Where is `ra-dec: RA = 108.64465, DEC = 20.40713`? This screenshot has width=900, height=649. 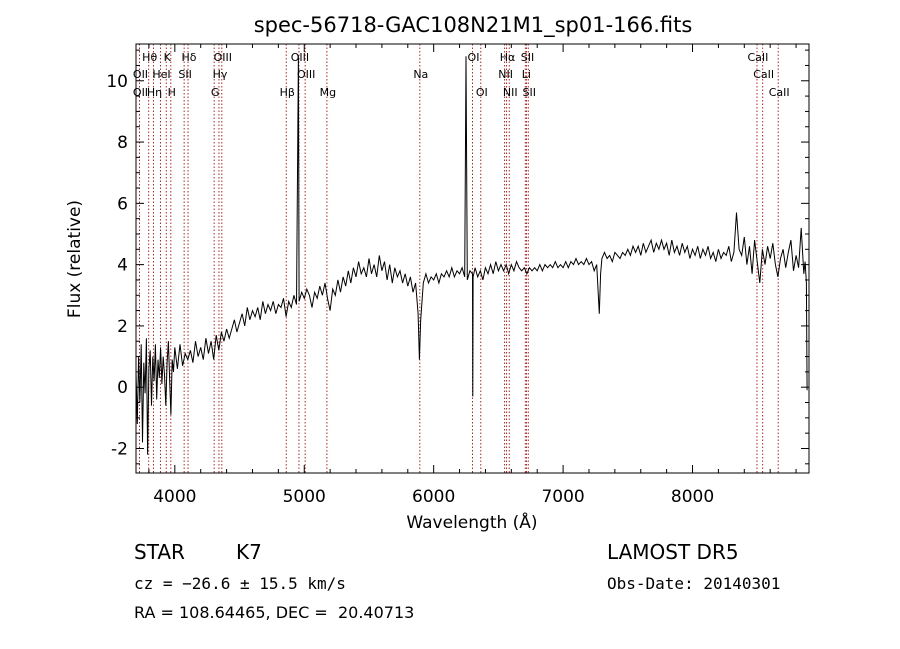 ra-dec: RA = 108.64465, DEC = 20.40713 is located at coordinates (274, 612).